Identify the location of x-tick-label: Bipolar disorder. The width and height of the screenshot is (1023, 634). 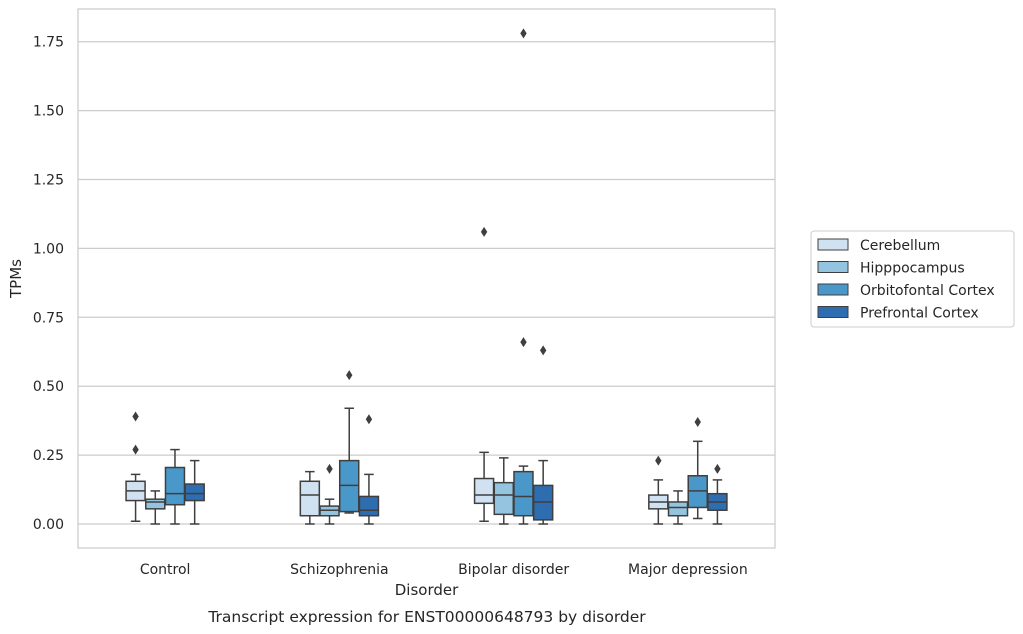
(513, 570).